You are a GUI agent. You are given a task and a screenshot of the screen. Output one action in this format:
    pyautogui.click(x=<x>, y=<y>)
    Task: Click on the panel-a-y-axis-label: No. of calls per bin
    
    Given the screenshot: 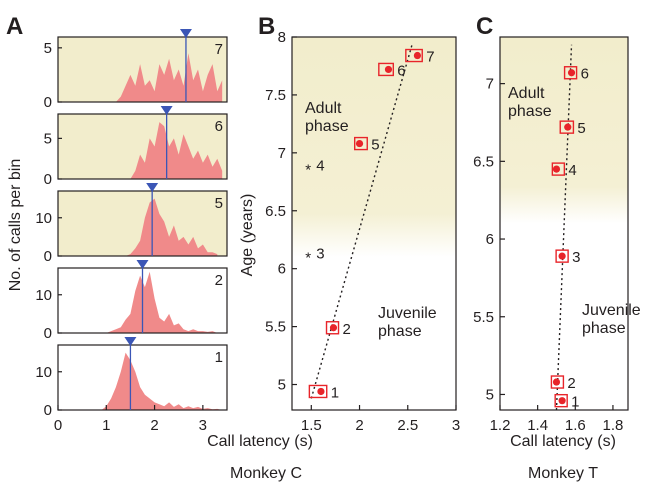 What is the action you would take?
    pyautogui.click(x=15, y=225)
    